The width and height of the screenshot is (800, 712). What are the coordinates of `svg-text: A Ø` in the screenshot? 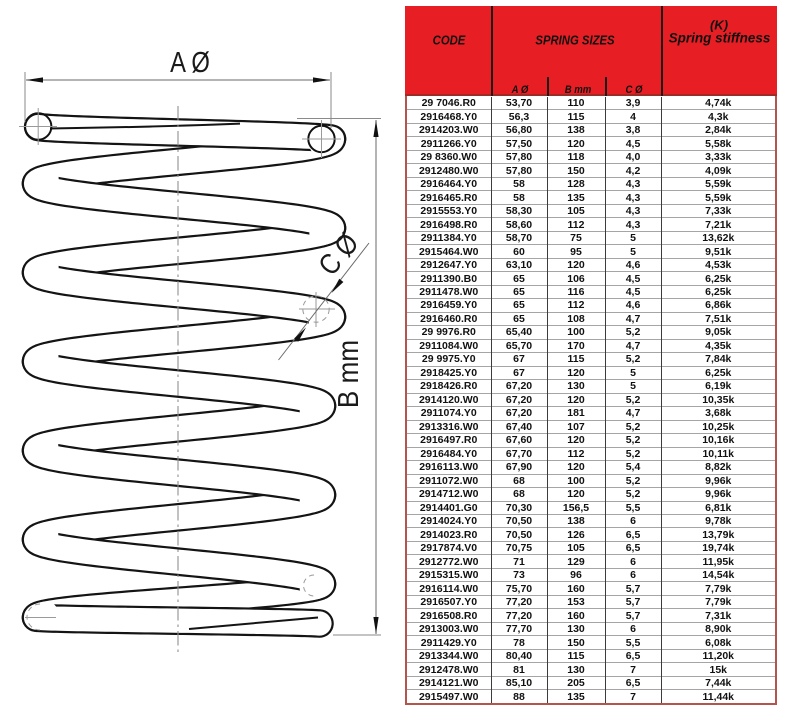 It's located at (190, 63).